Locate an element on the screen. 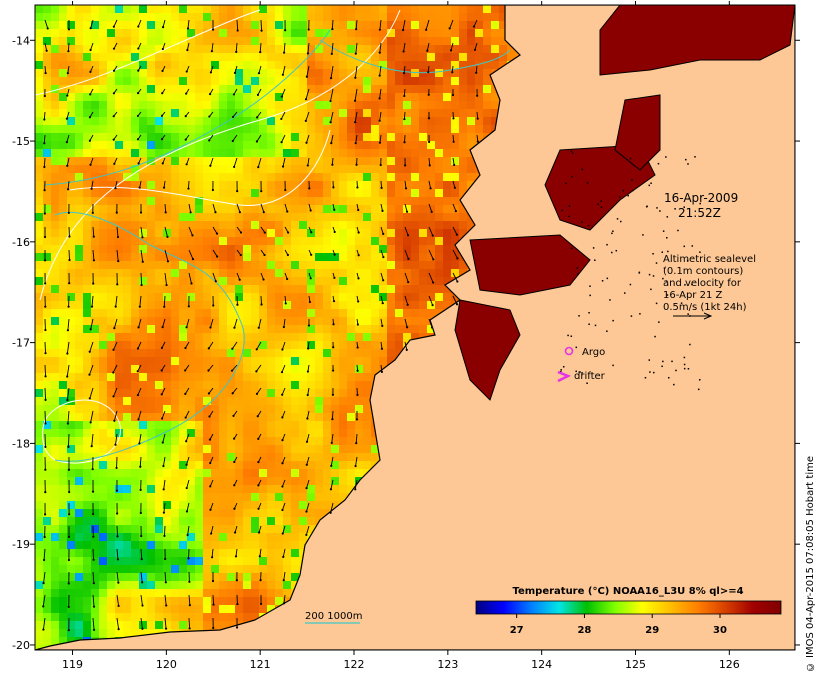  altimetry-line-2: (0.1m contours) is located at coordinates (703, 271).